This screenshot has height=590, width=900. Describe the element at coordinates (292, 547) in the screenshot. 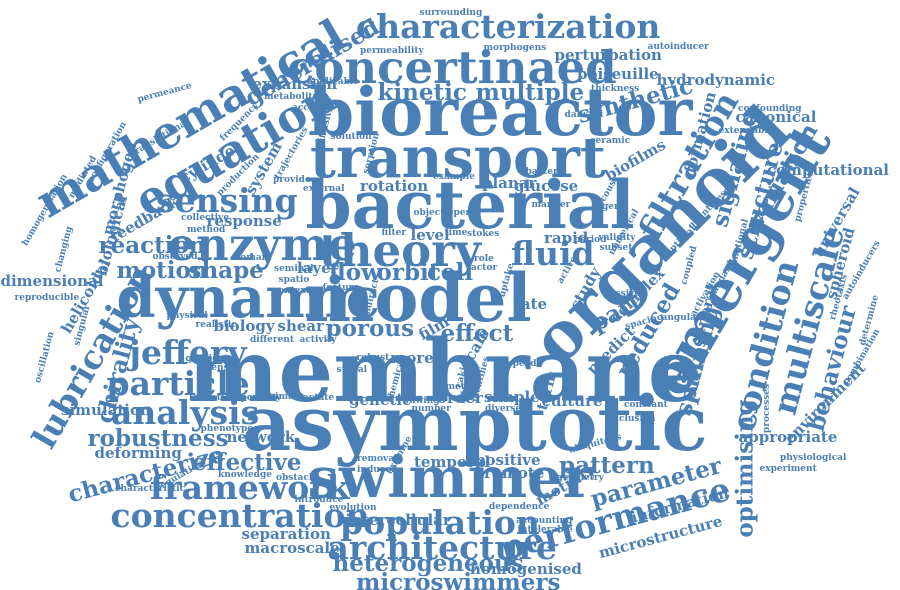

I see `word-macroscale: macroscale` at that location.